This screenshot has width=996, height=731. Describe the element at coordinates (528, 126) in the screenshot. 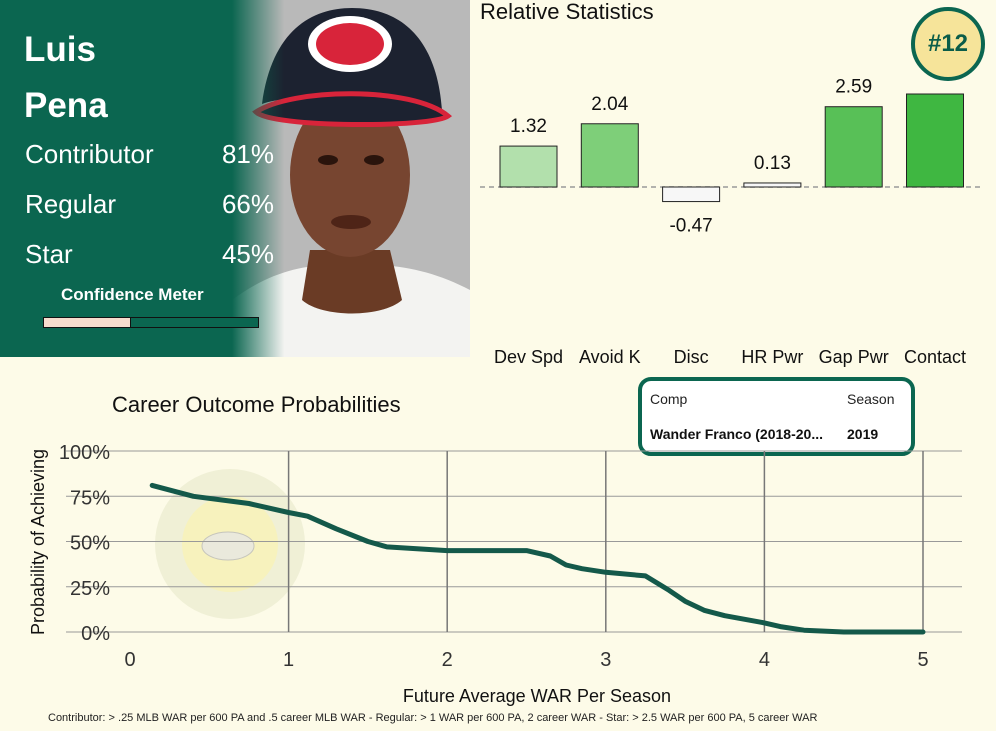

I see `bar-value-label-0: 1.32` at that location.